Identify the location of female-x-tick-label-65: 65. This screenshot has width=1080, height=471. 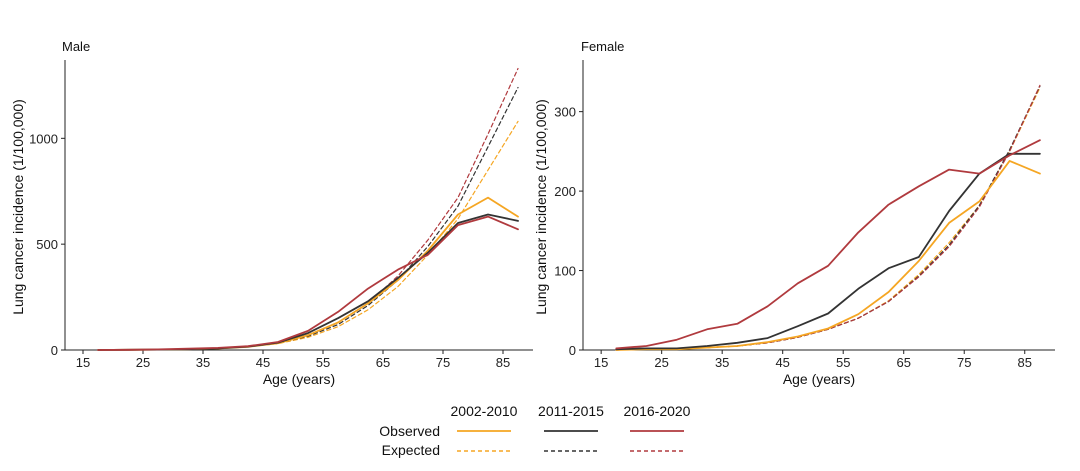
(903, 362).